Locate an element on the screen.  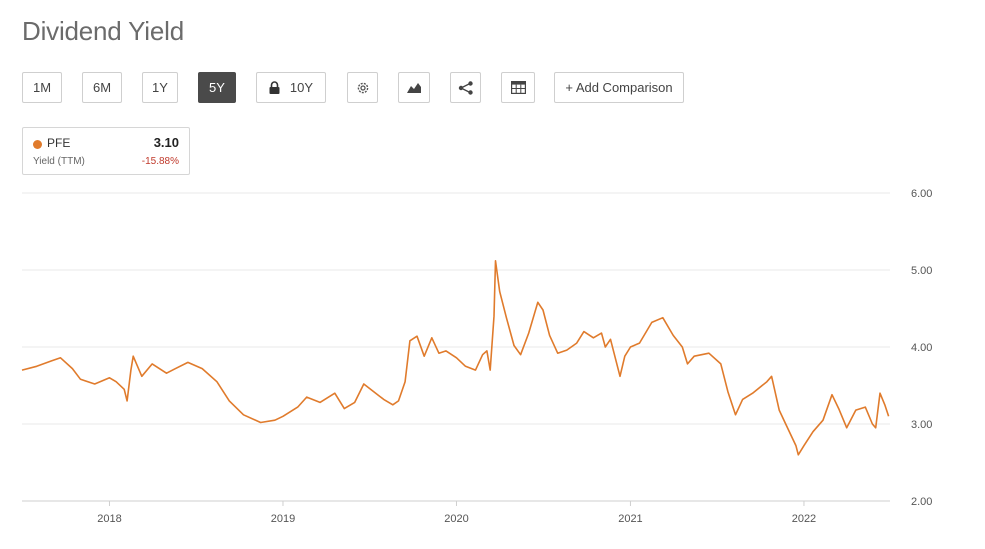
y-tick-label: 5.00 is located at coordinates (921, 271).